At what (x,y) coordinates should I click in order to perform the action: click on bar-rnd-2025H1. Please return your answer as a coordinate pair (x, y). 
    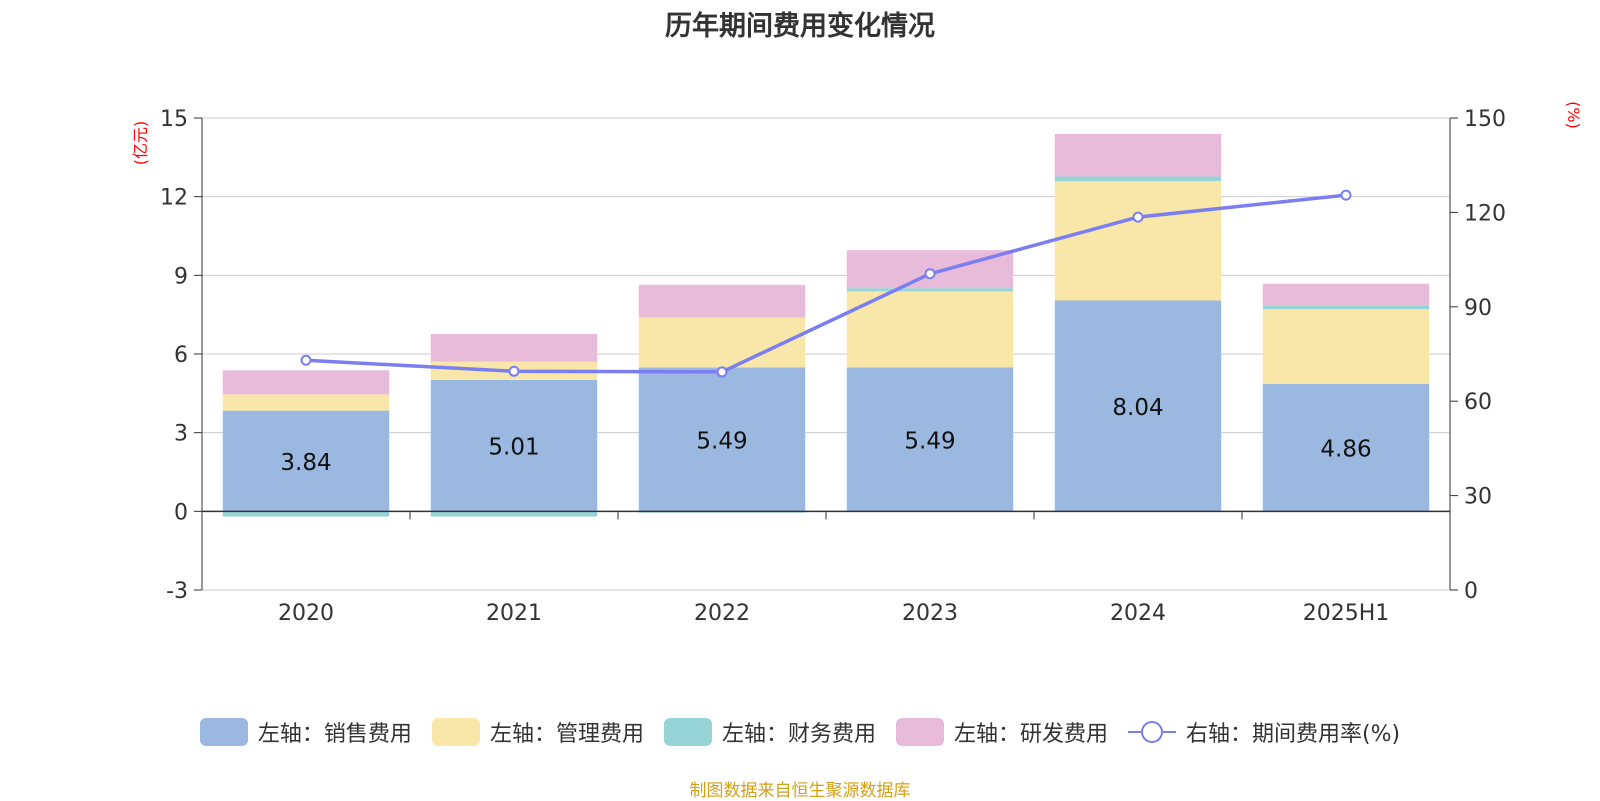
    Looking at the image, I should click on (1346, 295).